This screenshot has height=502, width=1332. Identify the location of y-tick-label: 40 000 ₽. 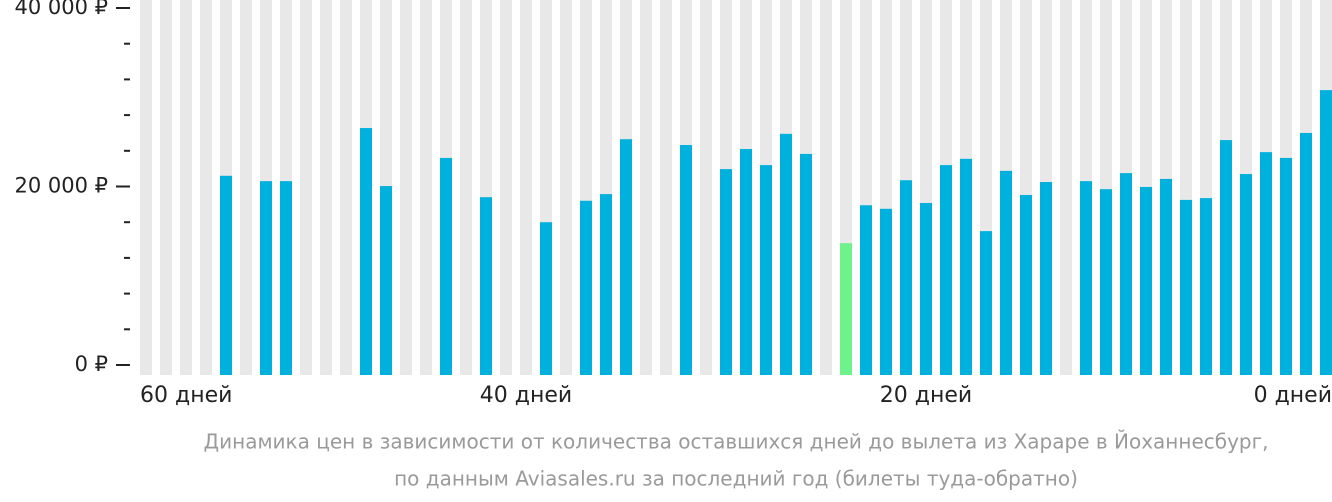
(61, 9).